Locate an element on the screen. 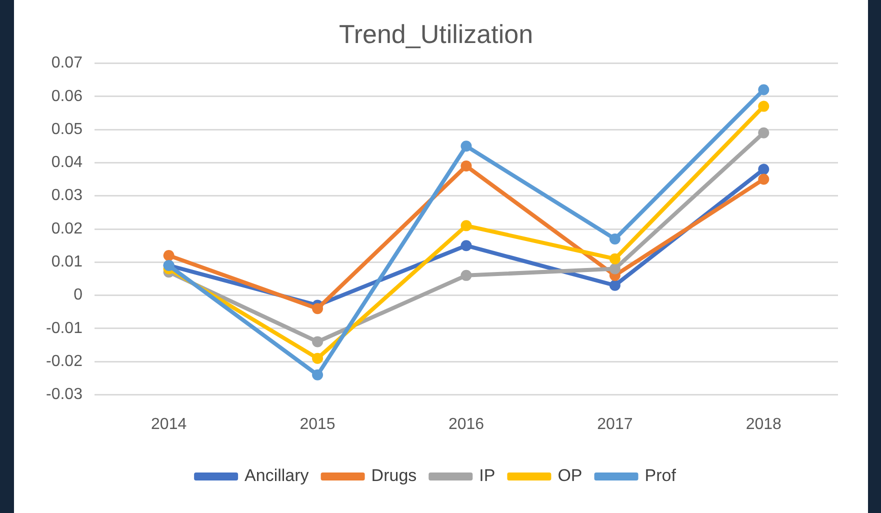 This screenshot has height=513, width=881. chart-title: Trend_Utilization is located at coordinates (436, 33).